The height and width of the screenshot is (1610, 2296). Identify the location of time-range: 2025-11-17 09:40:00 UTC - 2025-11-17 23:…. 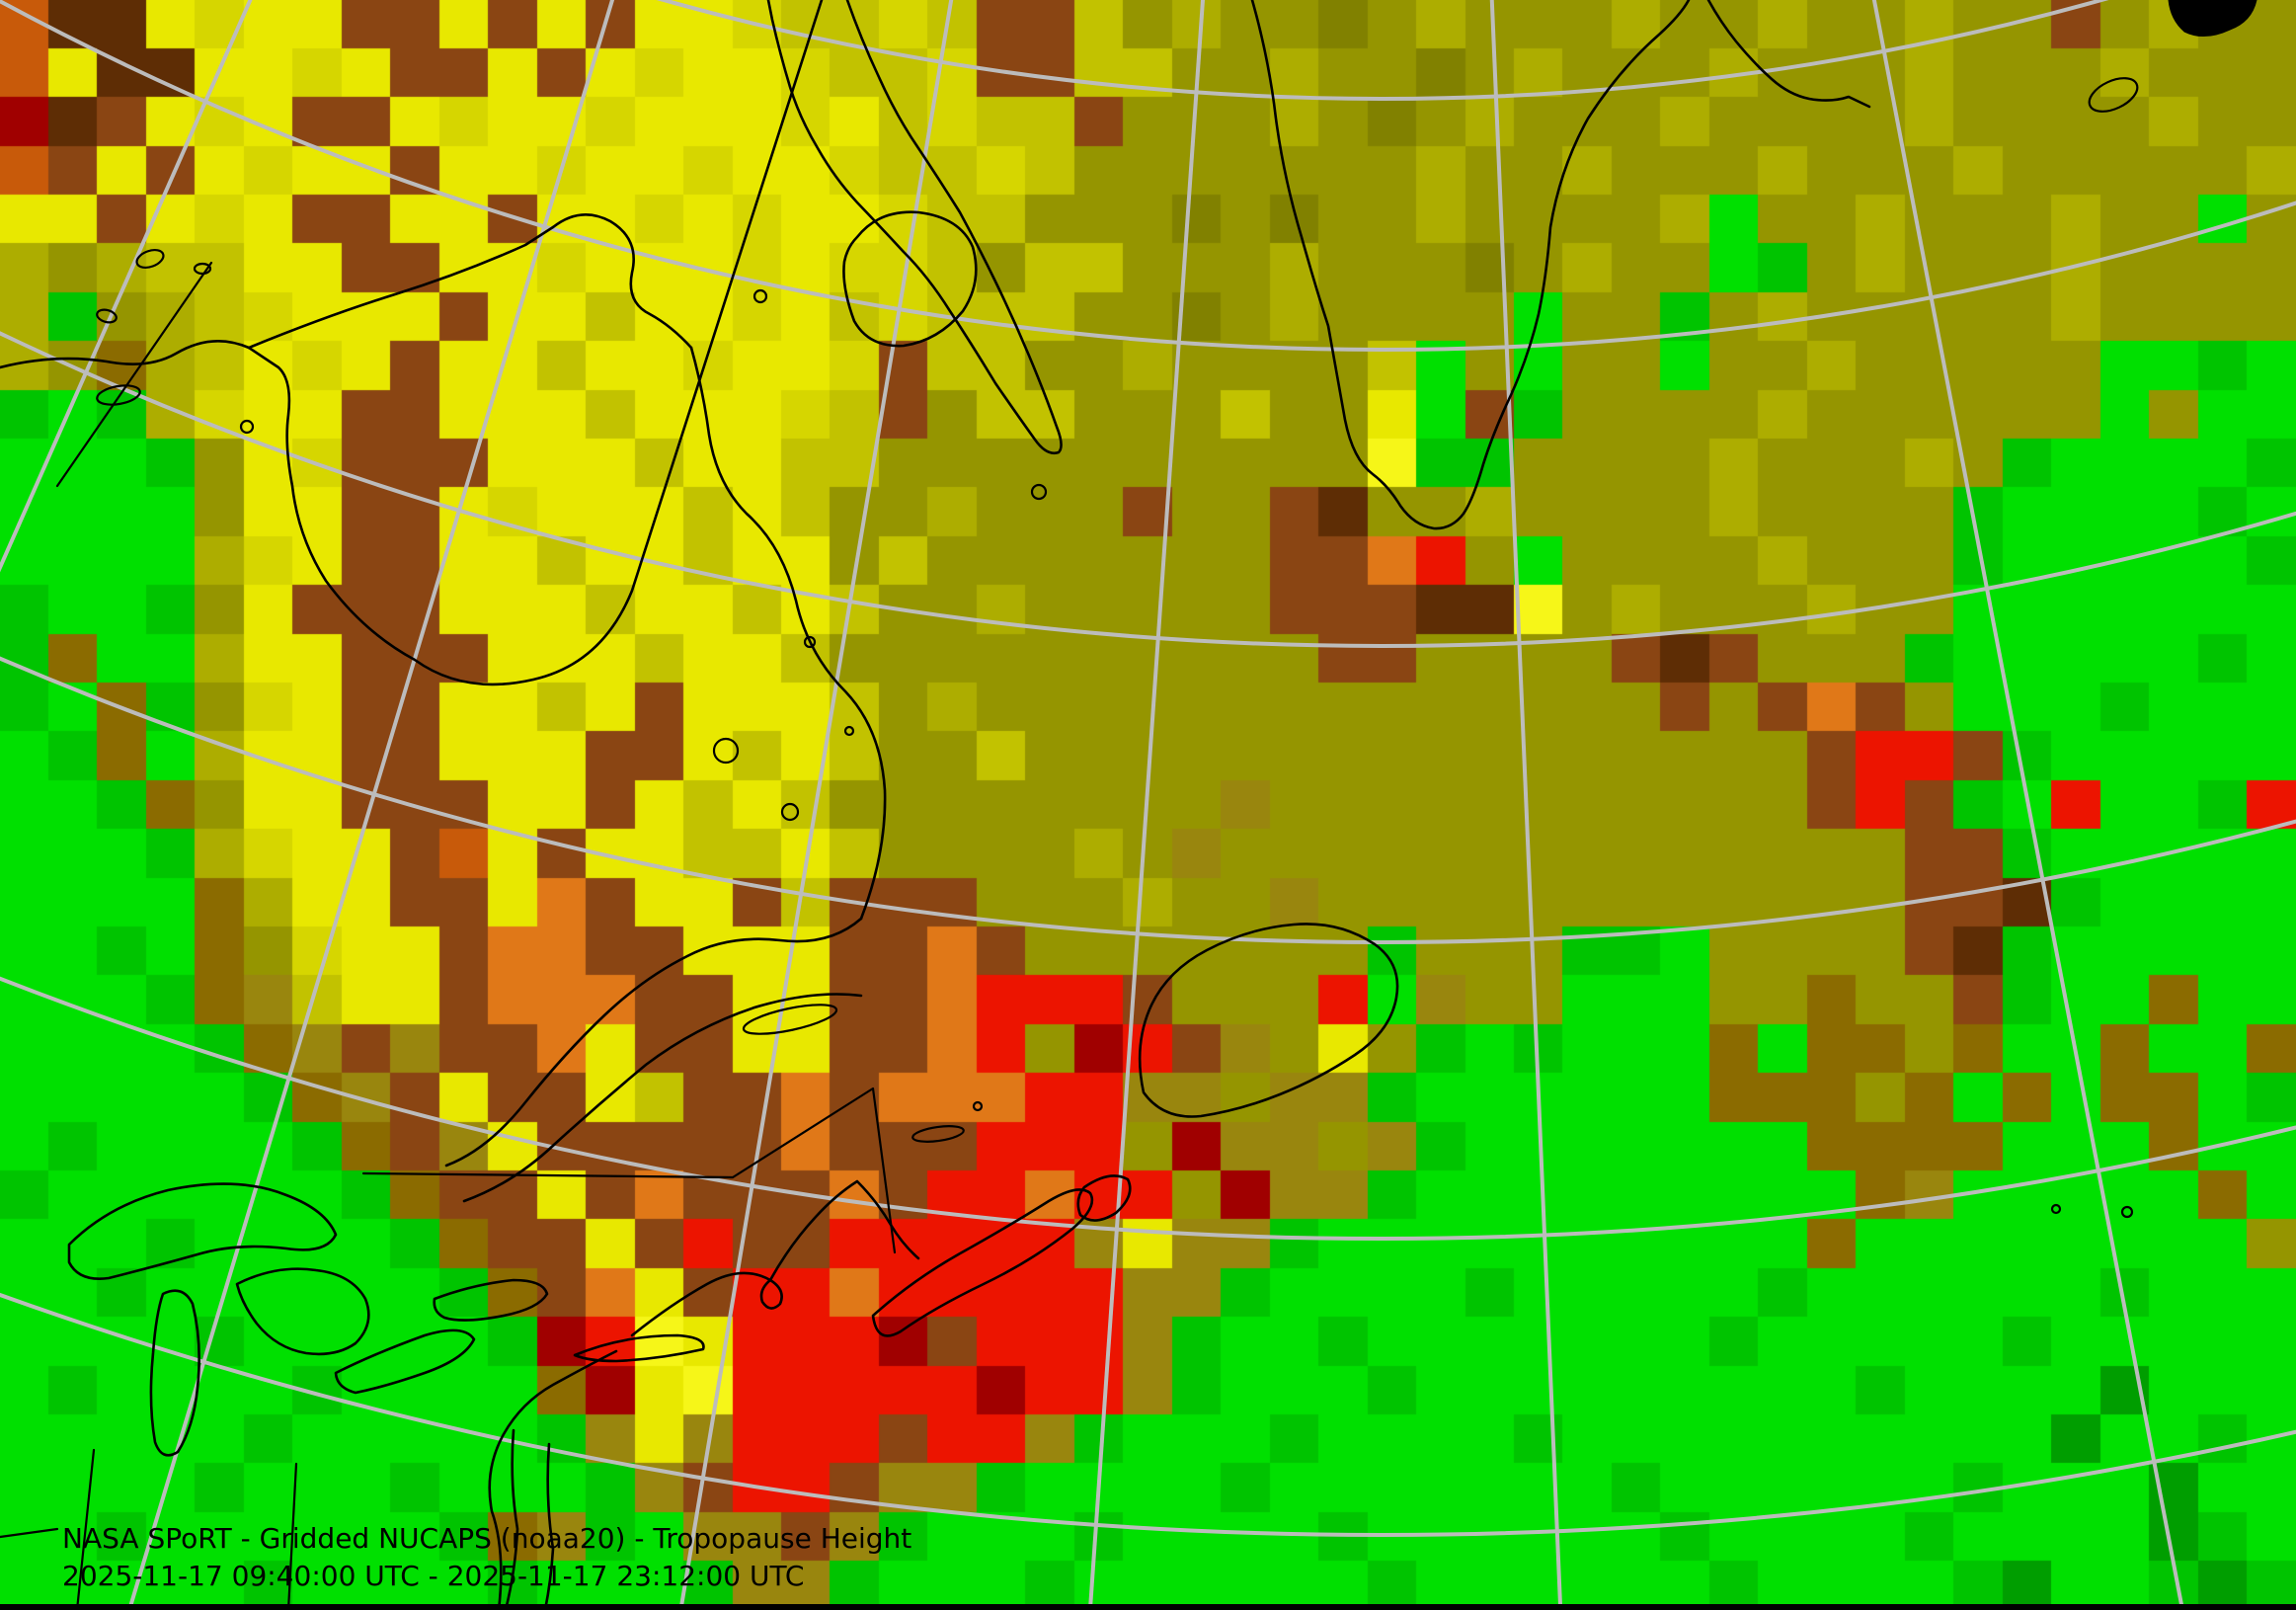
(433, 1576).